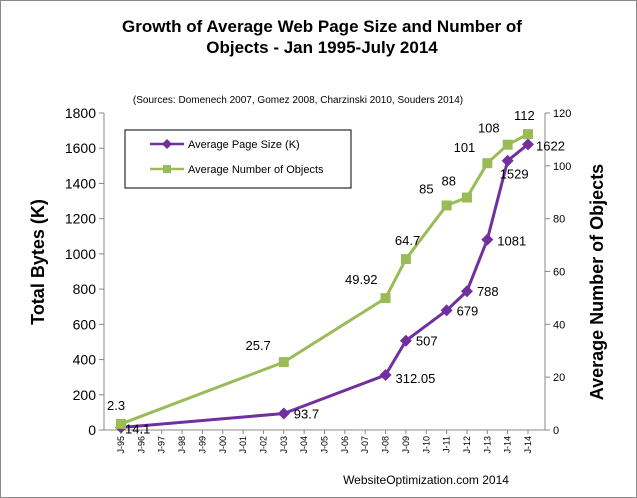 This screenshot has height=498, width=637. I want to click on data-label-page-size: 507, so click(427, 341).